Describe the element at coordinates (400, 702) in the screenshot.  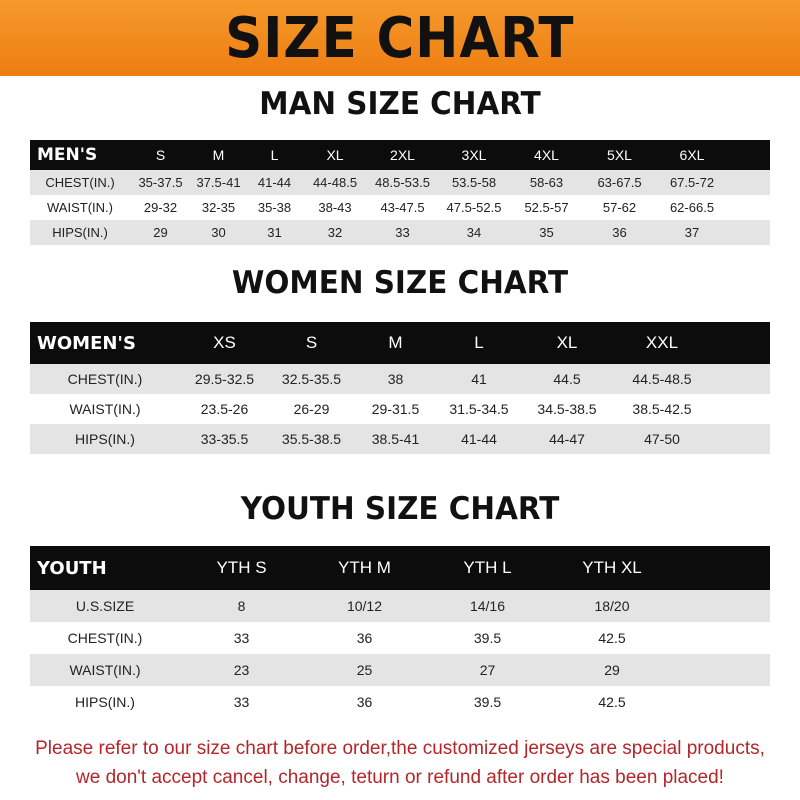
I see `table-row: HIPS(IN.) 33 36 39.5 42.5` at that location.